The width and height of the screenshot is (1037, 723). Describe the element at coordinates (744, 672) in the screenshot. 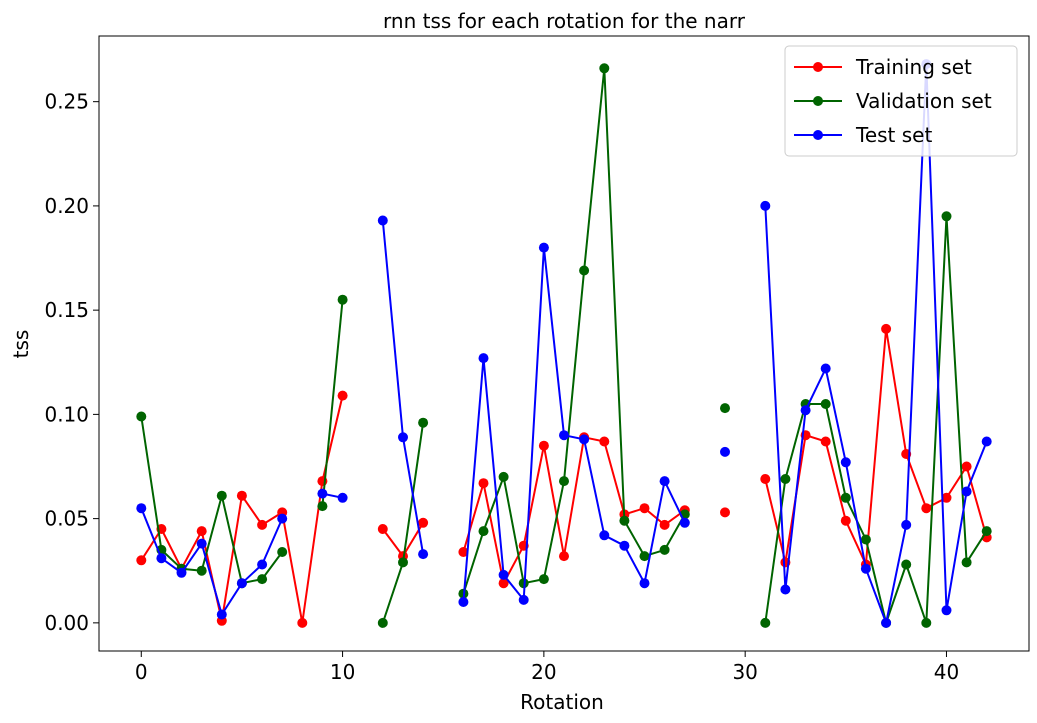

I see `x-tick-label: 30` at that location.